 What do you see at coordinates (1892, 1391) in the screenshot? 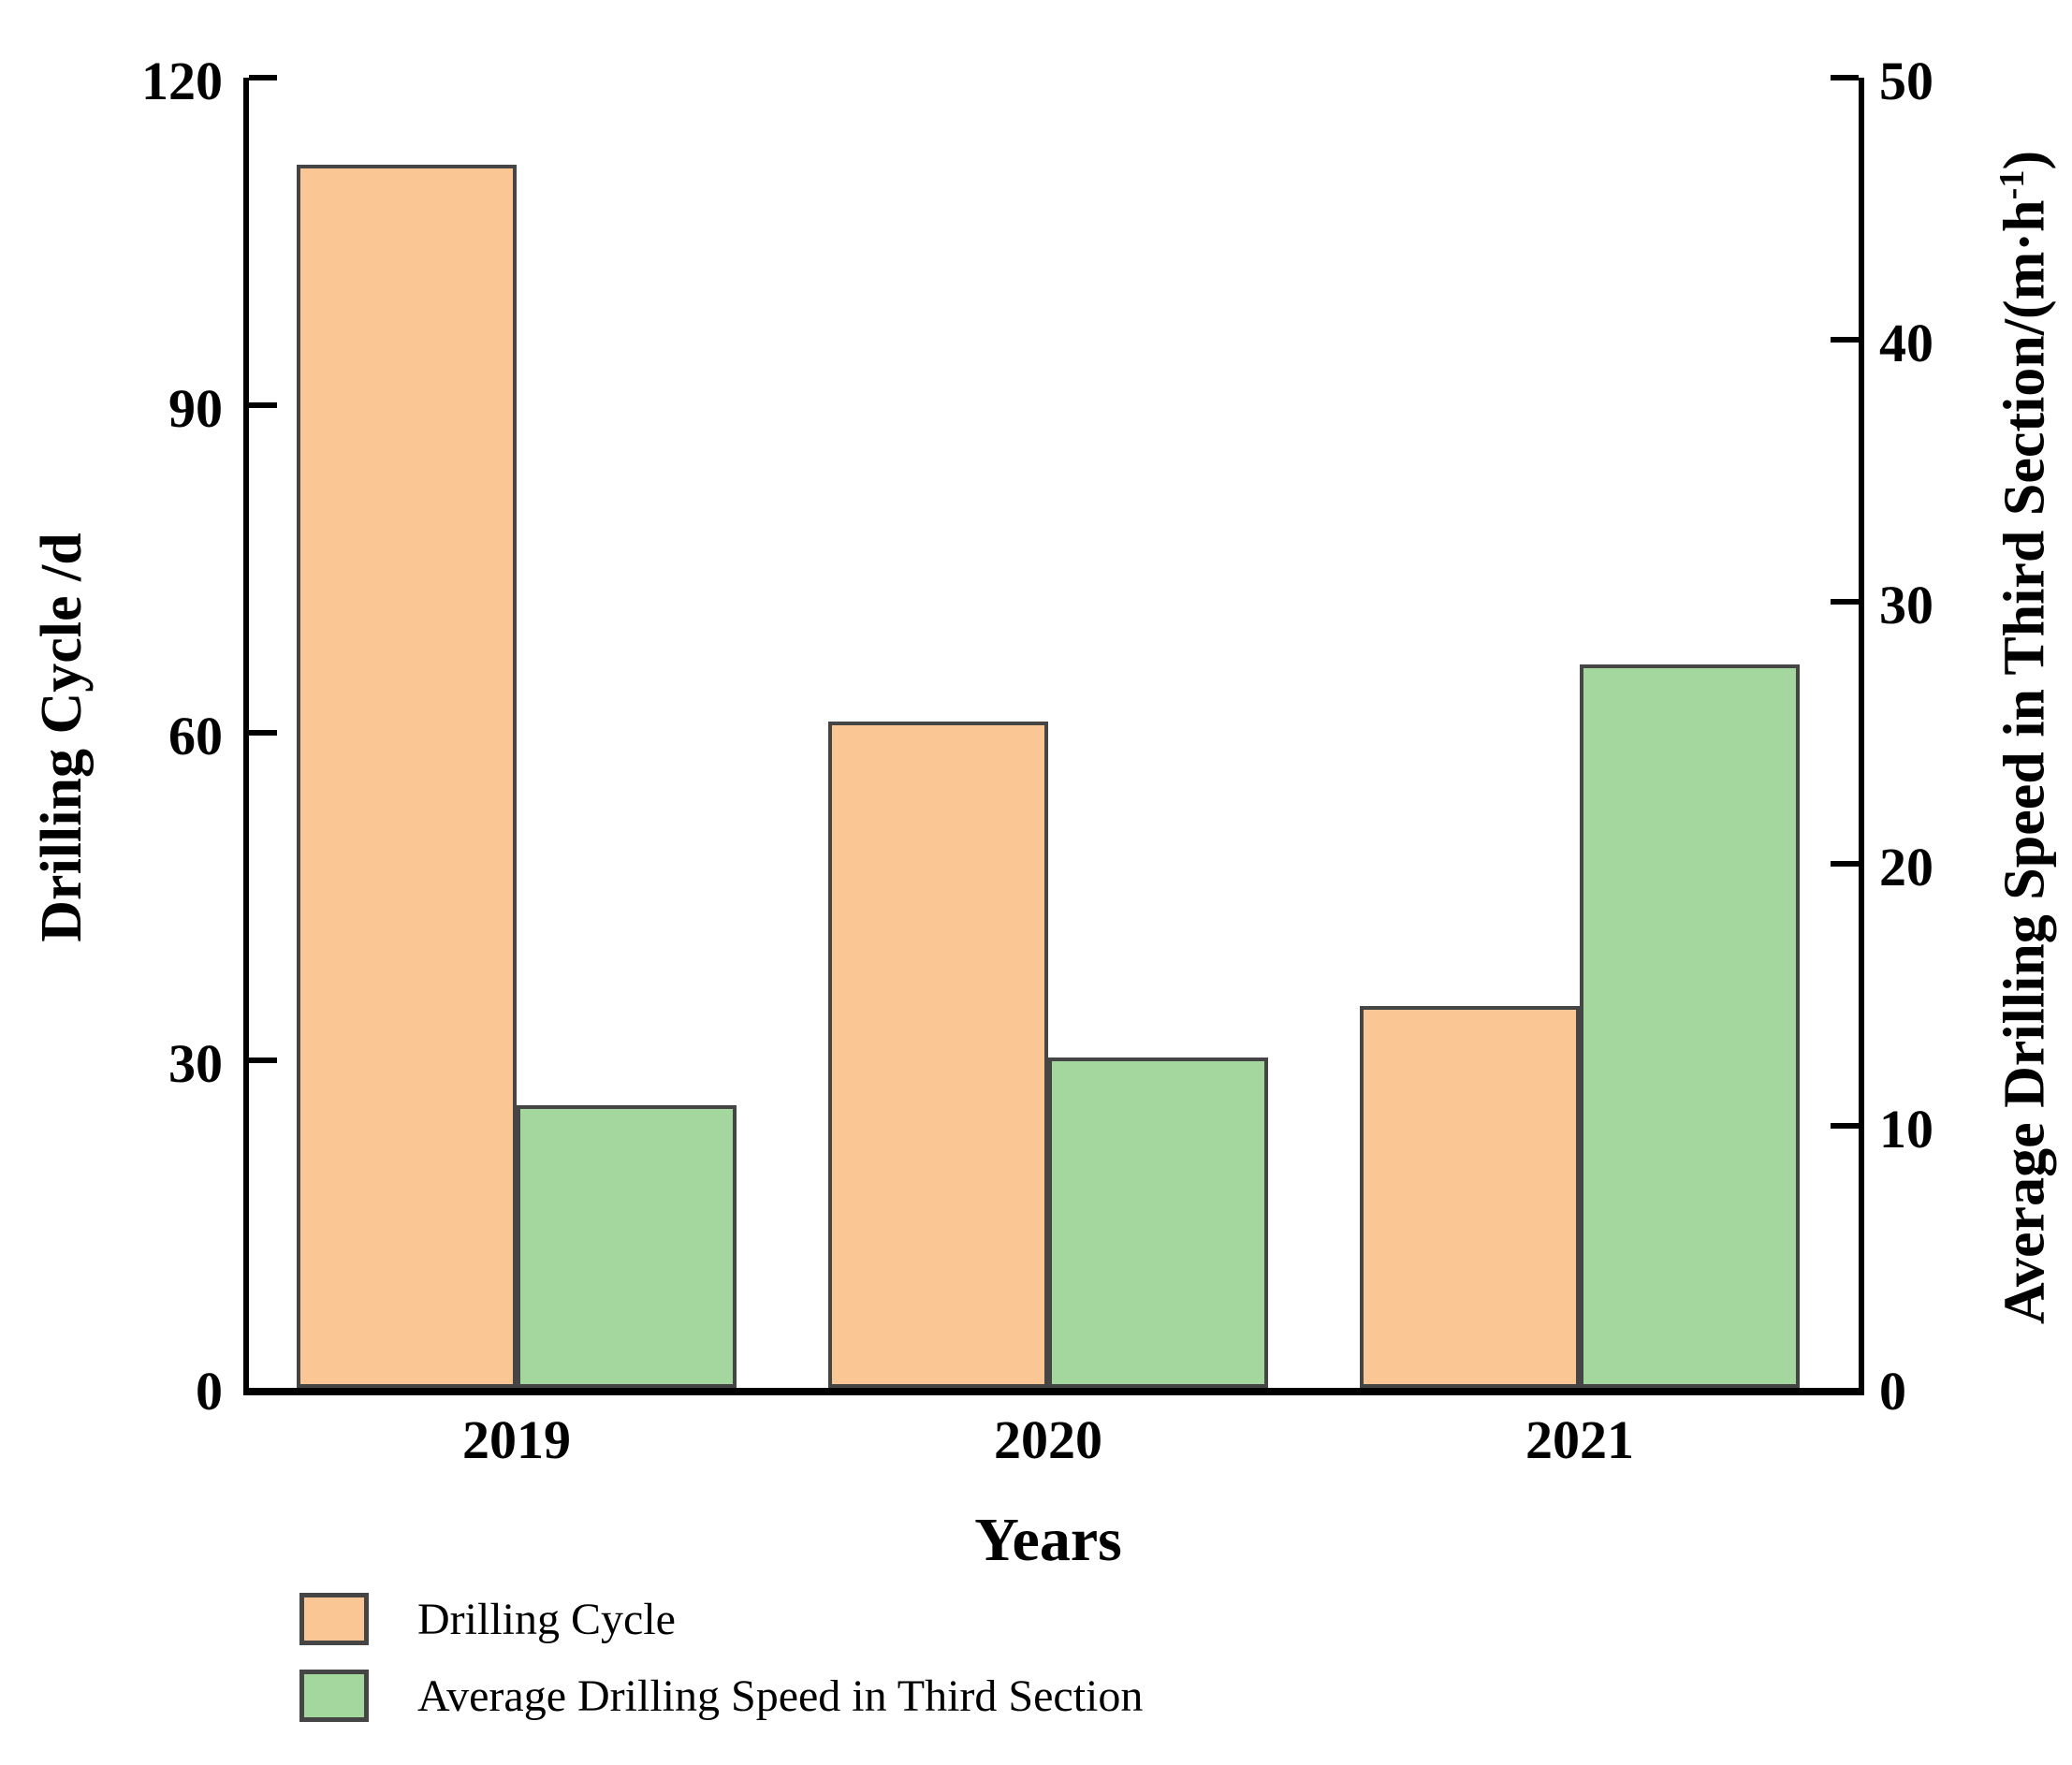
I see `right-tick-label-0: 0` at bounding box center [1892, 1391].